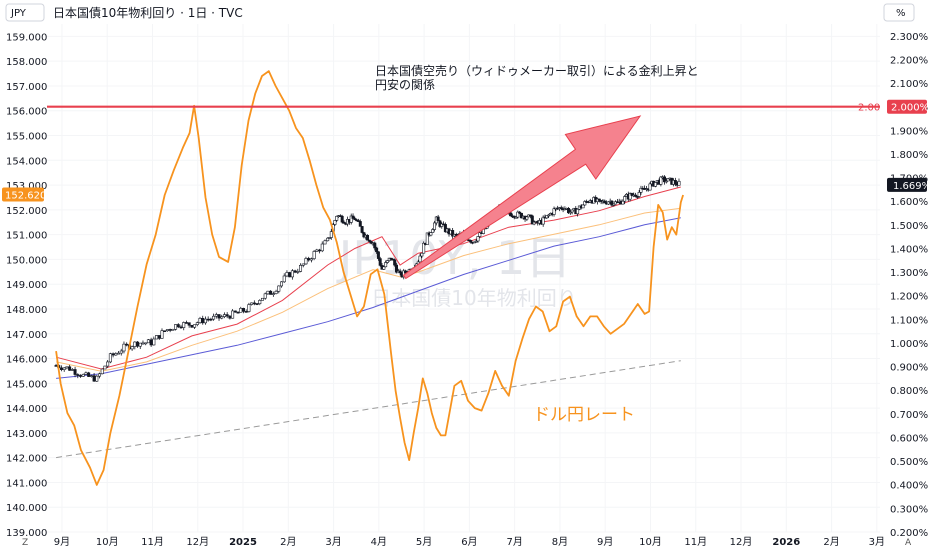 Image resolution: width=932 pixels, height=550 pixels. I want to click on left-tick-label: 157.000, so click(26, 87).